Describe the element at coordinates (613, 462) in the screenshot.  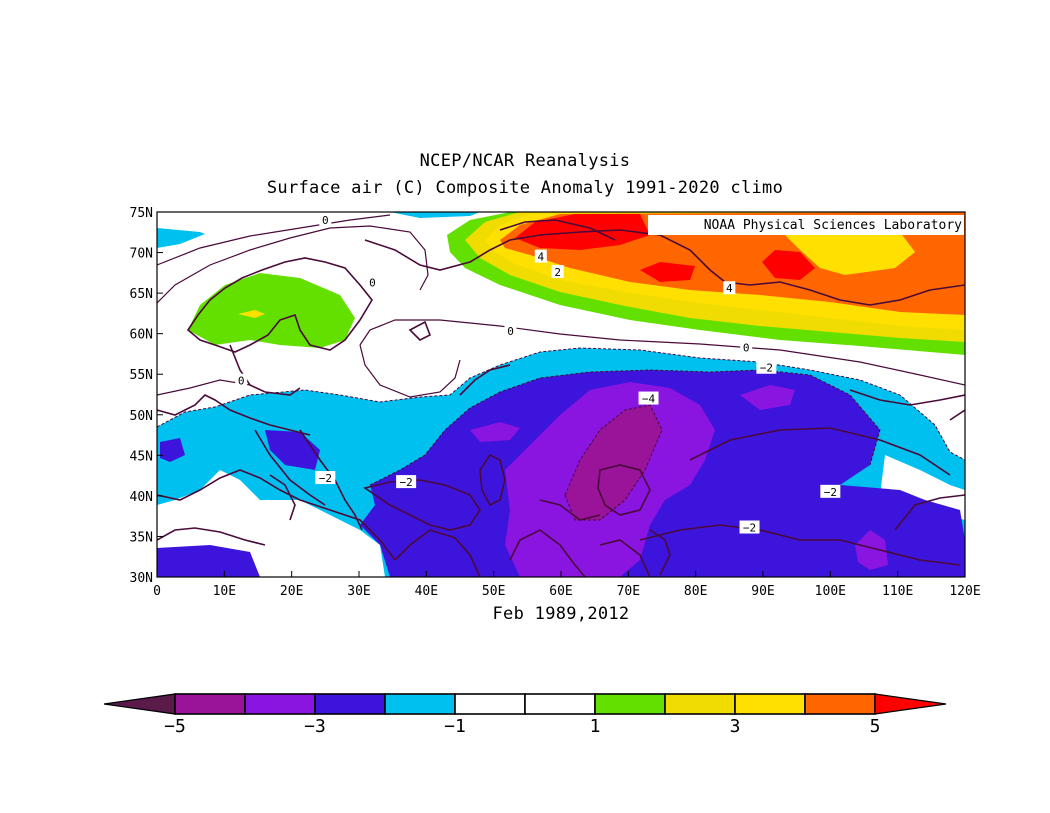
I see `anomaly-region-purple` at that location.